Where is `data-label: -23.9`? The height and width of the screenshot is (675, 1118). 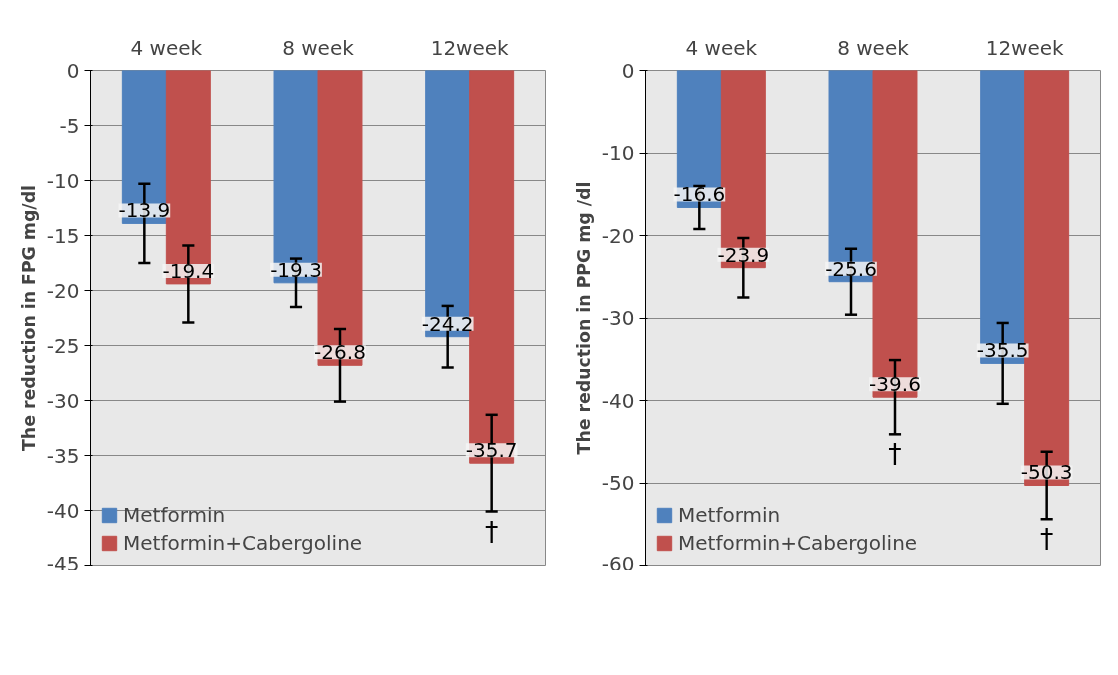
data-label: -23.9 is located at coordinates (743, 254).